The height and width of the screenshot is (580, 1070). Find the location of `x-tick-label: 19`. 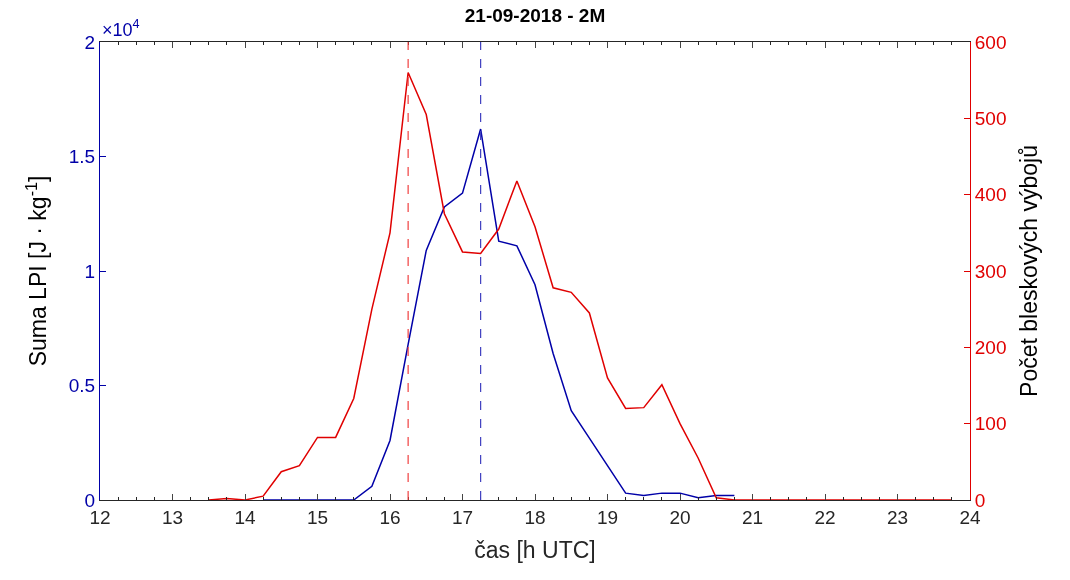

x-tick-label: 19 is located at coordinates (607, 517).